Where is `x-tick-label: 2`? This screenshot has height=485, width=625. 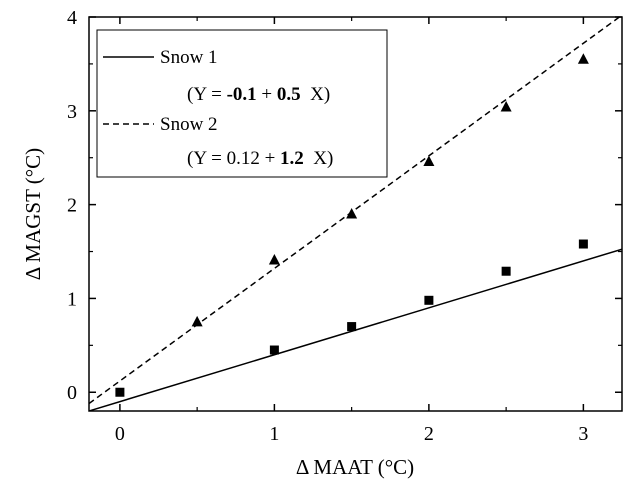
x-tick-label: 2 is located at coordinates (429, 434).